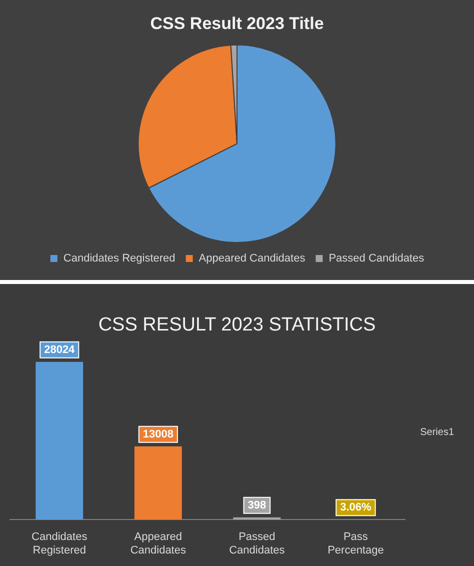  I want to click on data-label: 3.06%, so click(356, 508).